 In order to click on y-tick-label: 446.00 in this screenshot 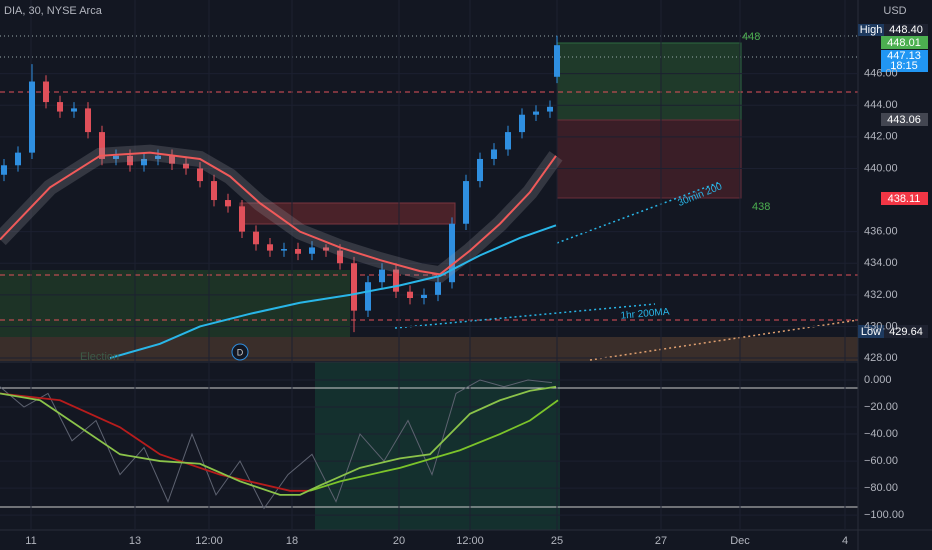, I will do `click(881, 74)`.